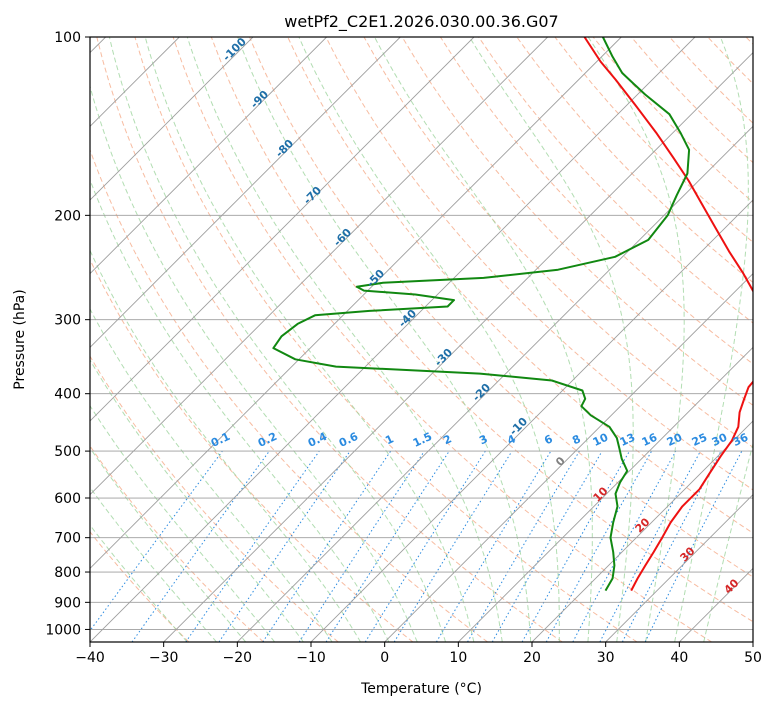 Image resolution: width=775 pixels, height=708 pixels. What do you see at coordinates (311, 658) in the screenshot?
I see `x-tick-label: −10` at bounding box center [311, 658].